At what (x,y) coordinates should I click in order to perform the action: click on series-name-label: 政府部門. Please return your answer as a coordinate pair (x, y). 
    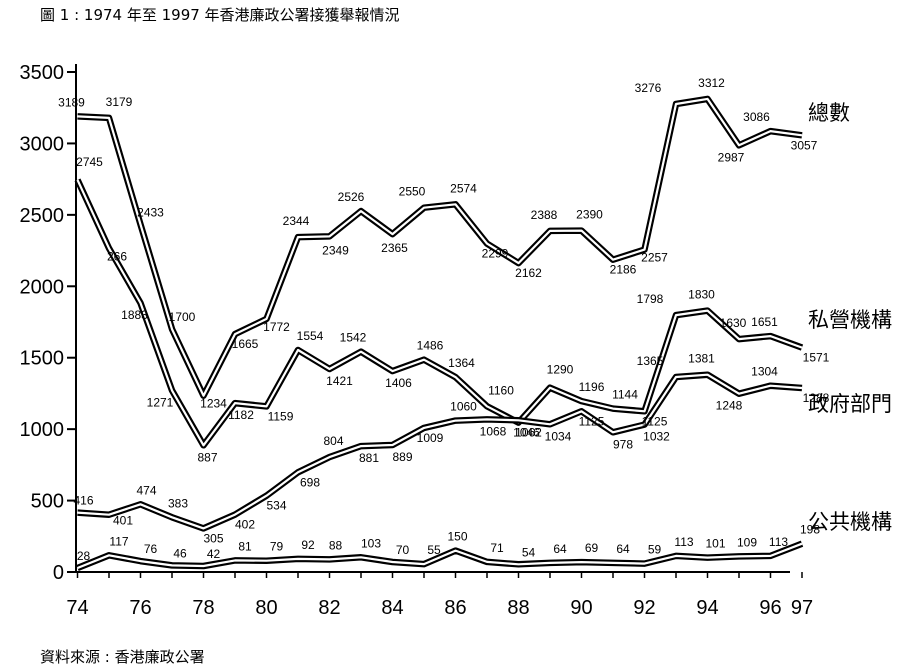
    Looking at the image, I should click on (850, 404).